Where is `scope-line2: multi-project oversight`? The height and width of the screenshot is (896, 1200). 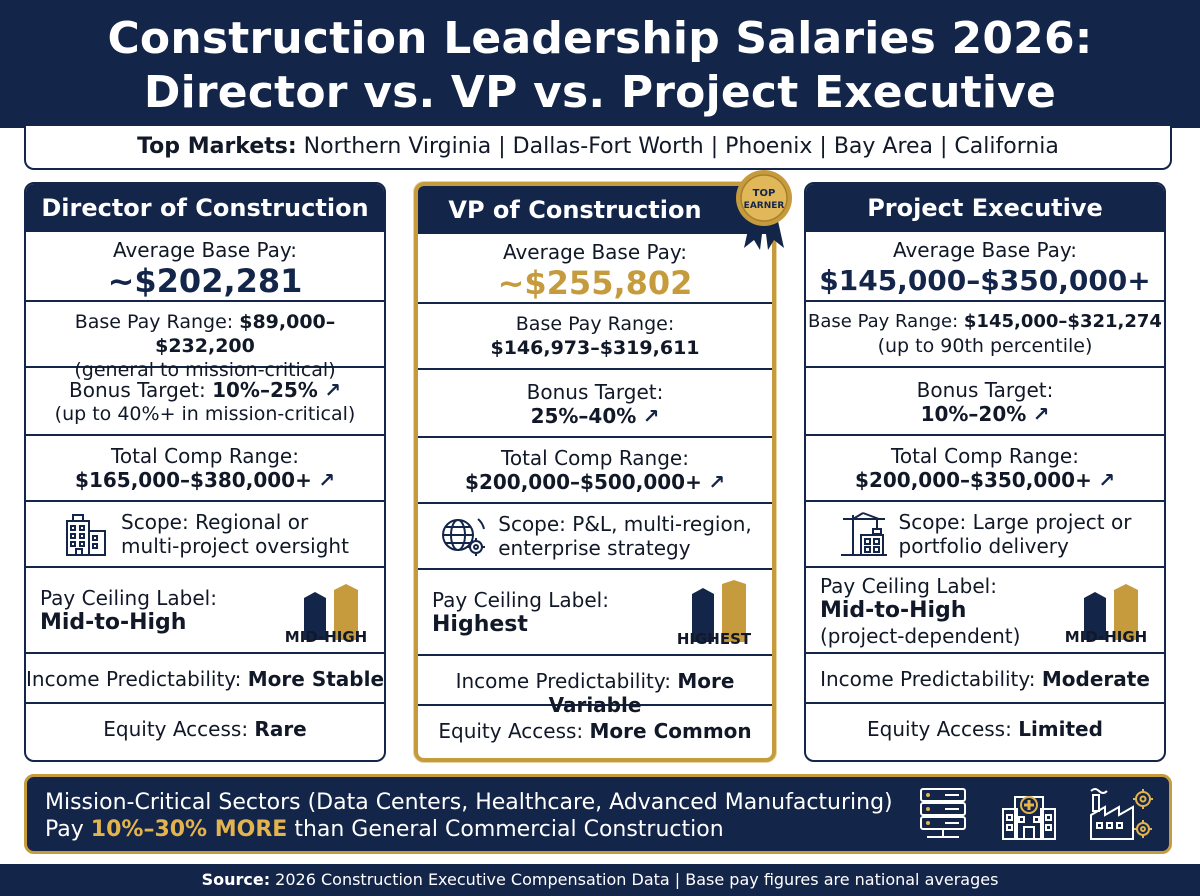
scope-line2: multi-project oversight is located at coordinates (235, 546).